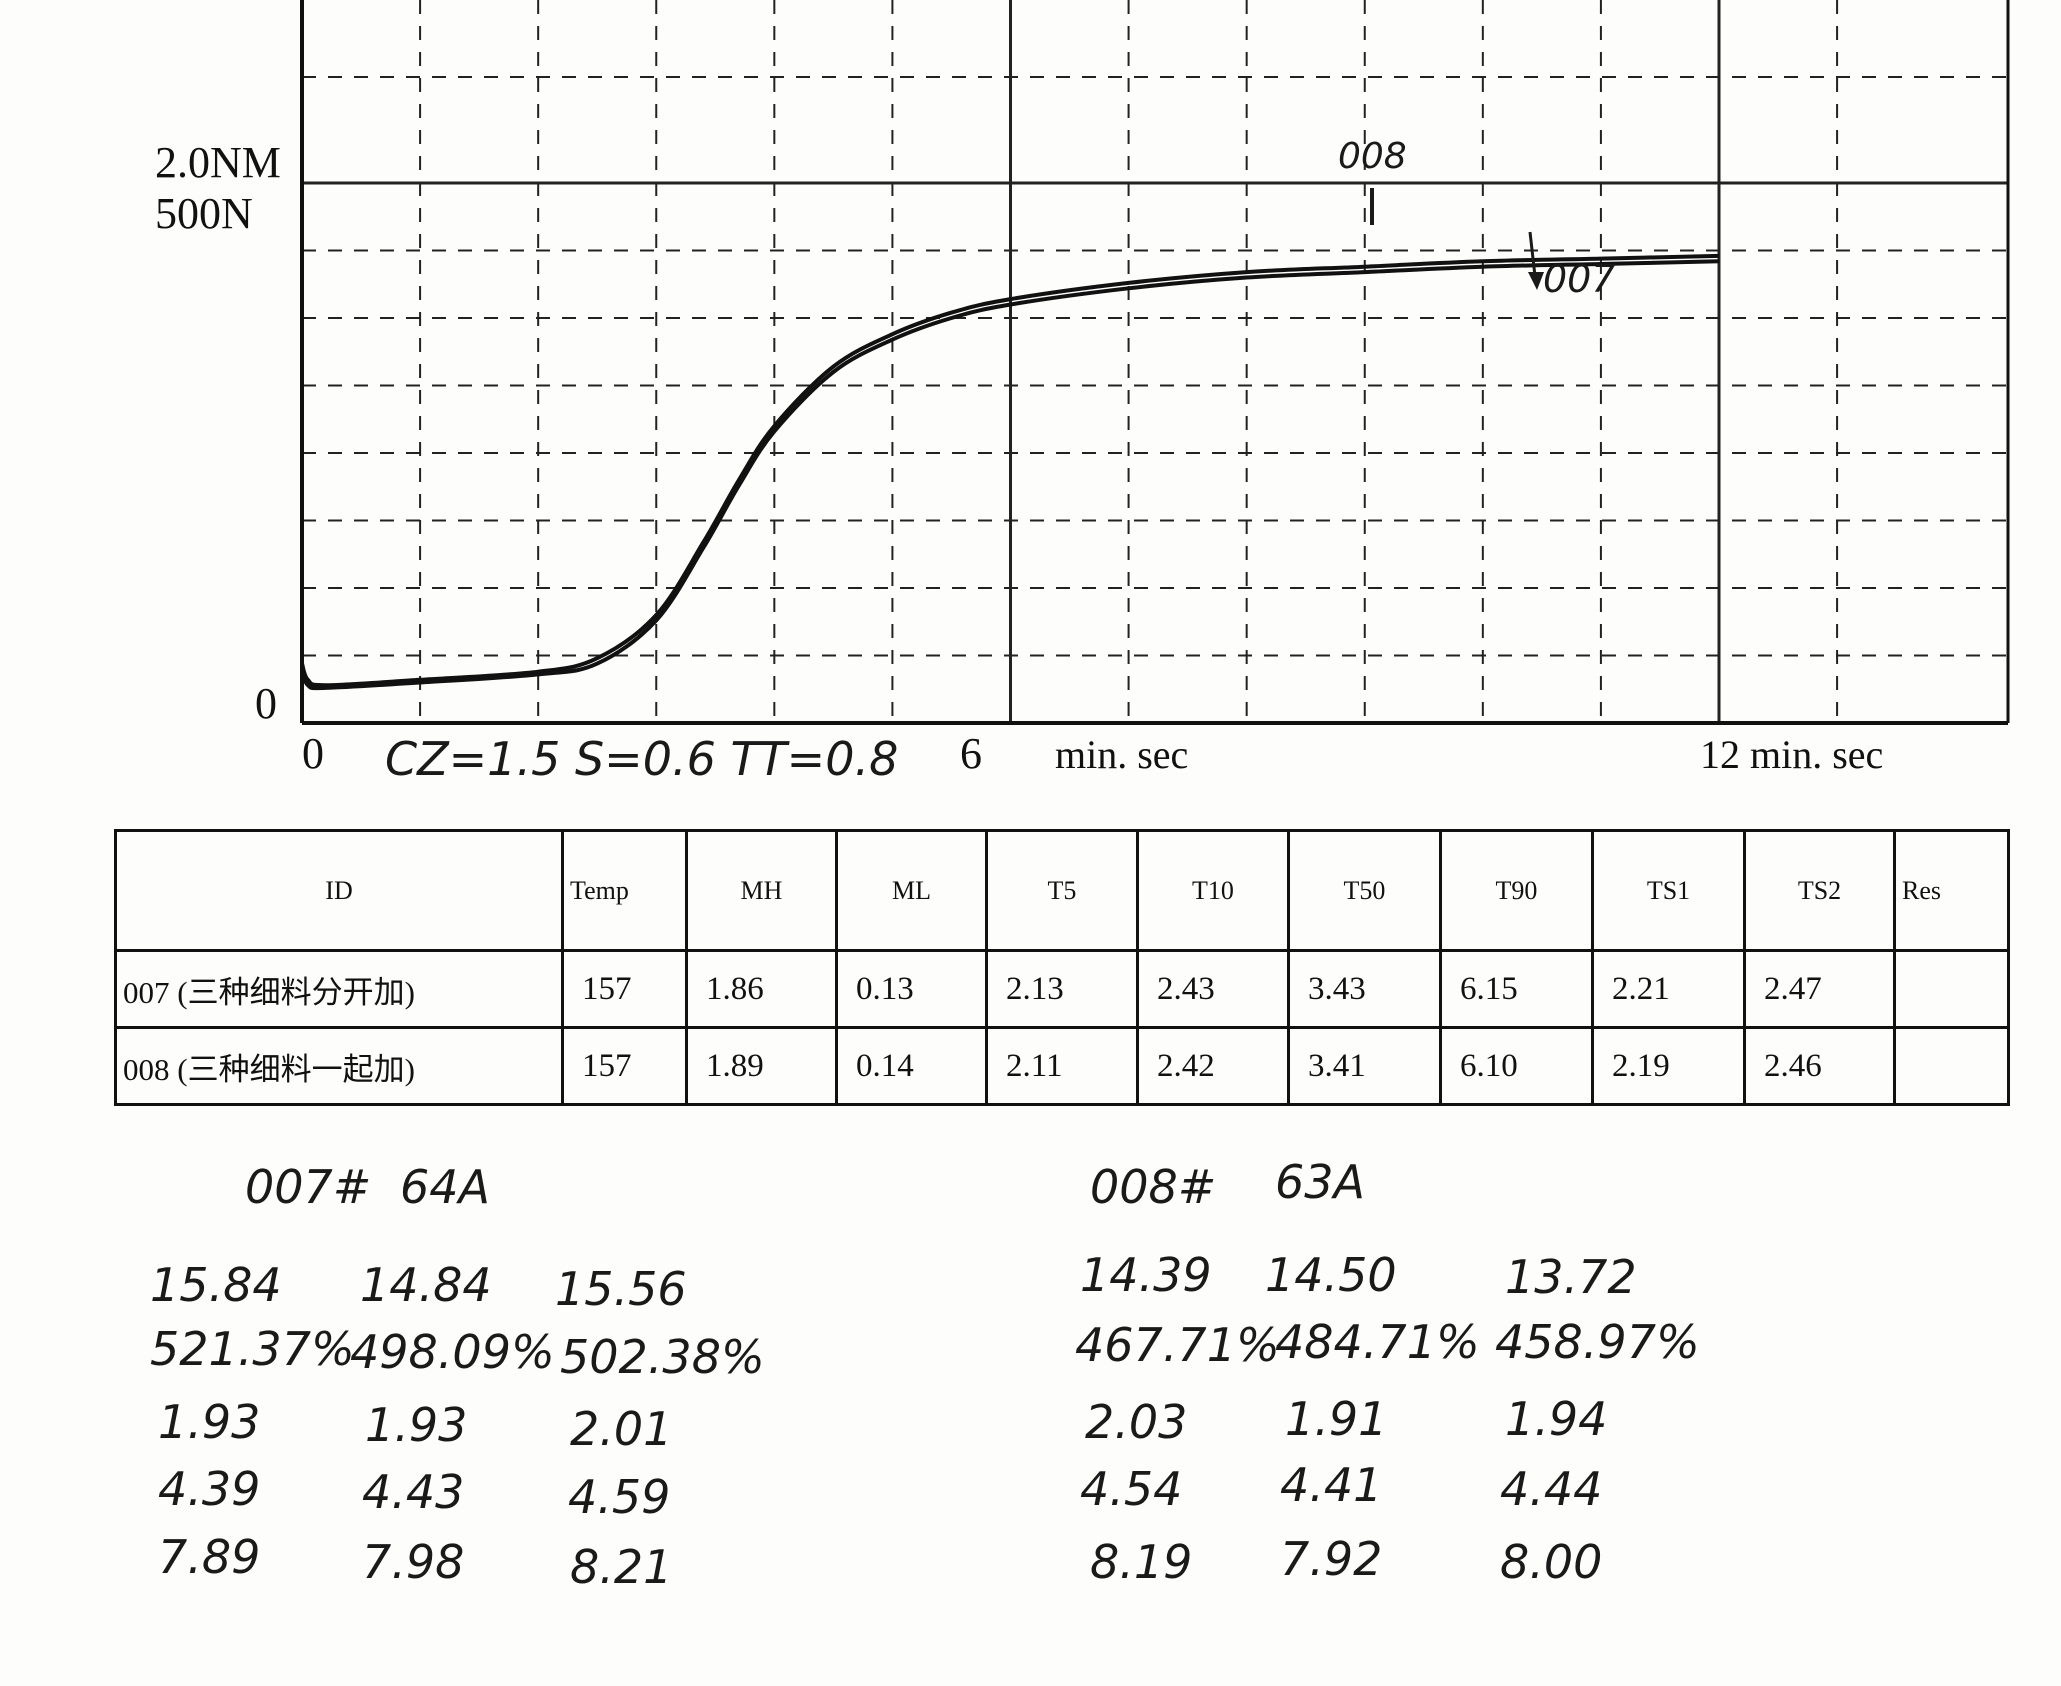  I want to click on series-label-007-text: 007, so click(1579, 279).